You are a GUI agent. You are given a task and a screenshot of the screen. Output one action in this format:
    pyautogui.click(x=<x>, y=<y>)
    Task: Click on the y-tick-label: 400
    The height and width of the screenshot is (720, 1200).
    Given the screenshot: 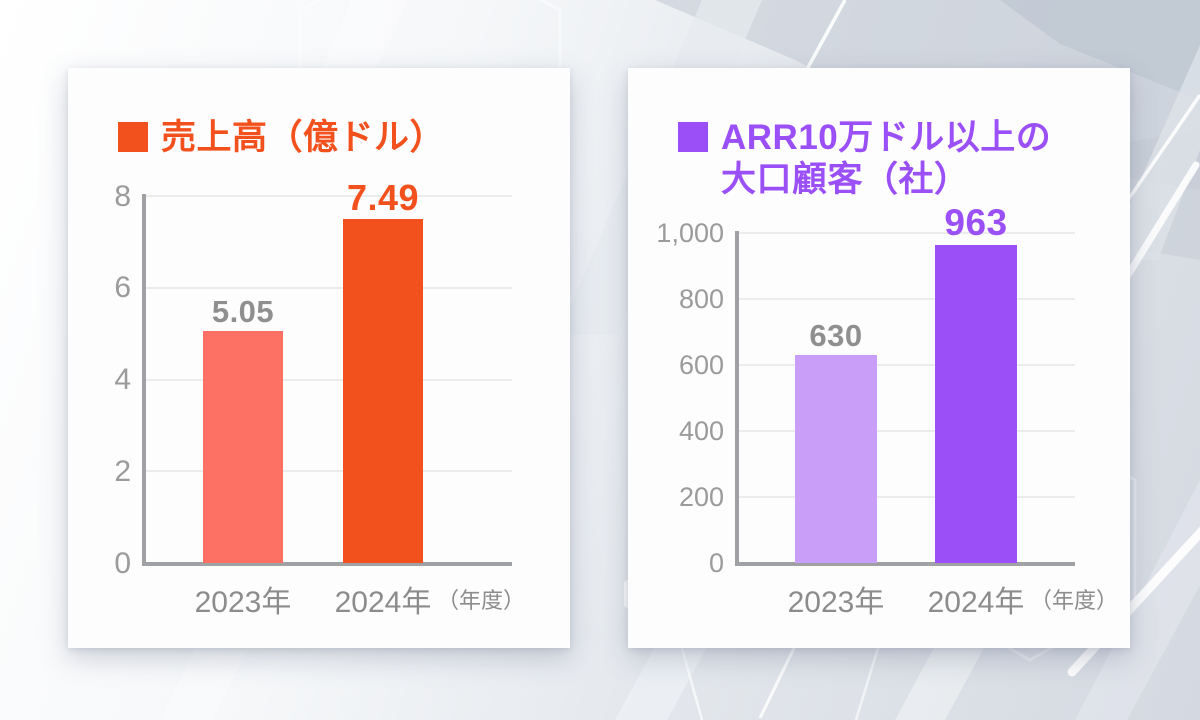 What is the action you would take?
    pyautogui.click(x=701, y=431)
    